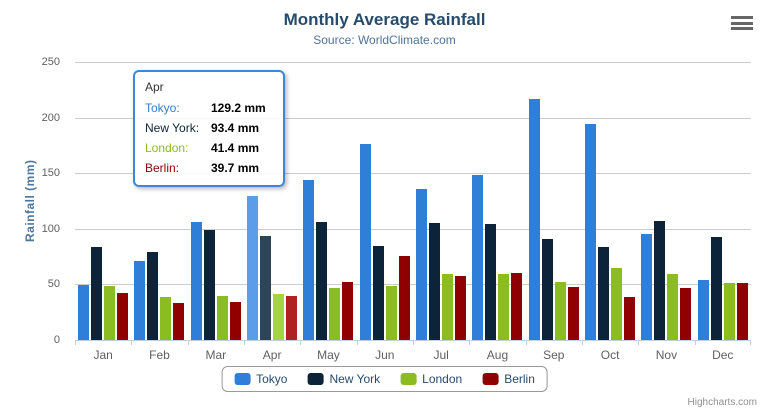  What do you see at coordinates (209, 108) in the screenshot?
I see `tooltip-row-tokyo: Tokyo: 129.2 mm` at bounding box center [209, 108].